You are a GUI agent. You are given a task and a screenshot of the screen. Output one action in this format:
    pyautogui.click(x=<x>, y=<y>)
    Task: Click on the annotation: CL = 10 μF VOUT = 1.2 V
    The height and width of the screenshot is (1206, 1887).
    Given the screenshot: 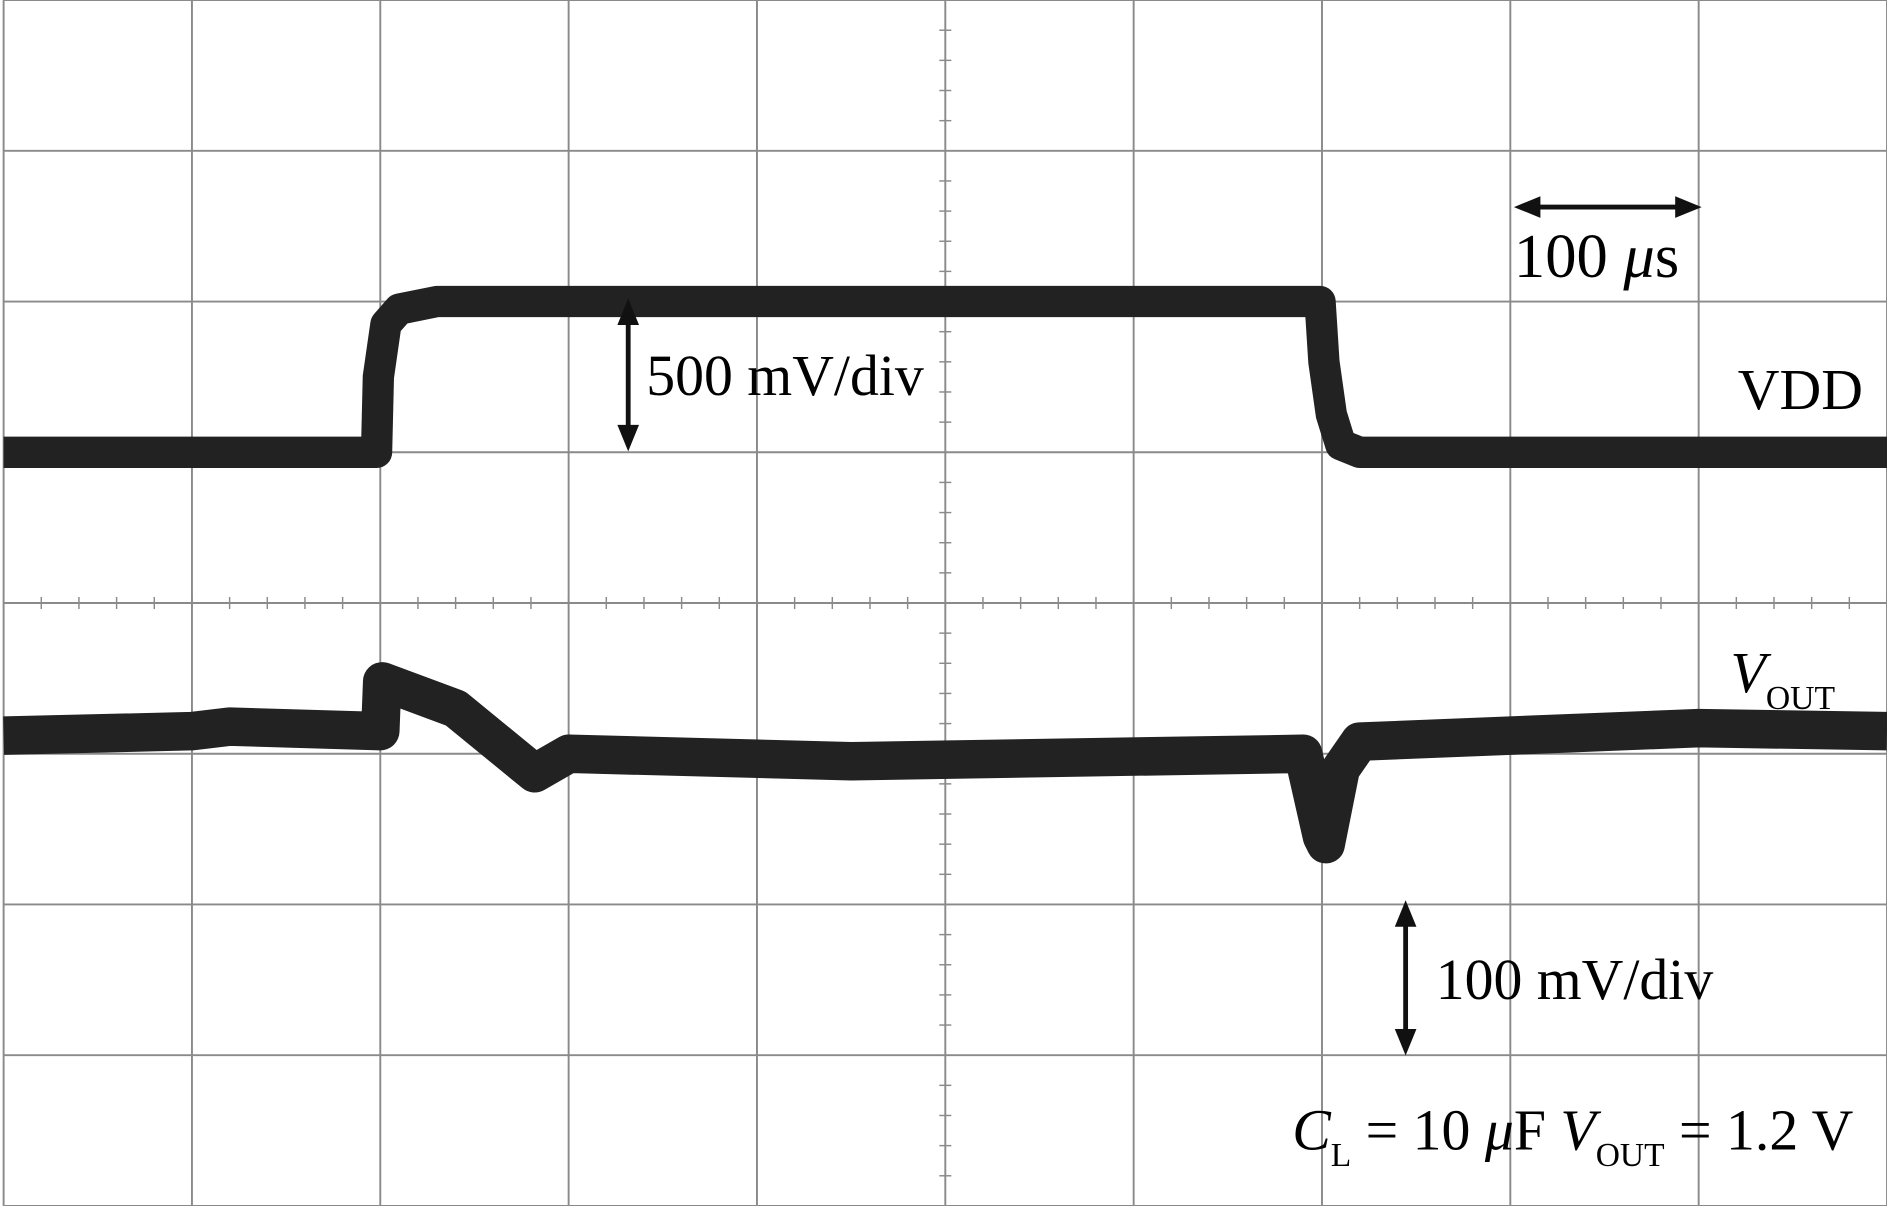 What is the action you would take?
    pyautogui.click(x=1572, y=1136)
    